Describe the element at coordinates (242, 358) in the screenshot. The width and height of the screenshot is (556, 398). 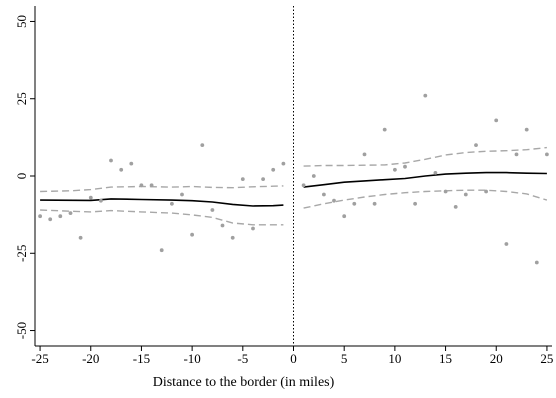
I see `x-tick-label: -5` at that location.